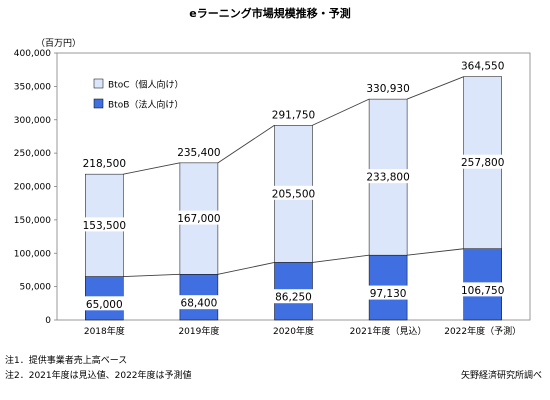 This screenshot has width=550, height=400. I want to click on y-tick-label: 350,000, so click(32, 87).